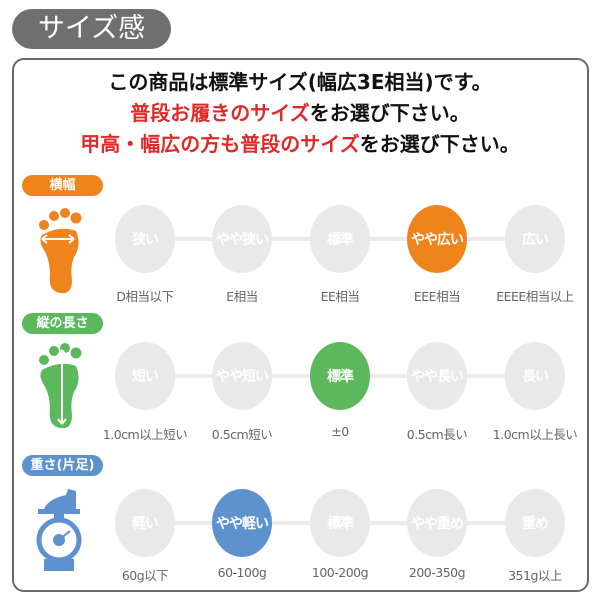 Image resolution: width=600 pixels, height=600 pixels. Describe the element at coordinates (91, 29) in the screenshot. I see `section-title: サイズ感` at that location.